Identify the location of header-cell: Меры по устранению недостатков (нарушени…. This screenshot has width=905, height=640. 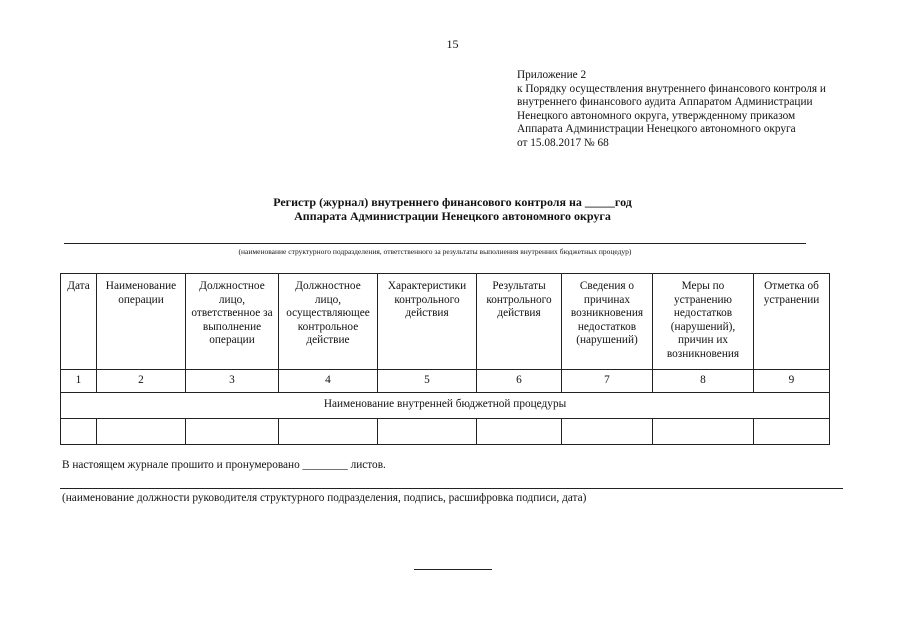
(703, 321).